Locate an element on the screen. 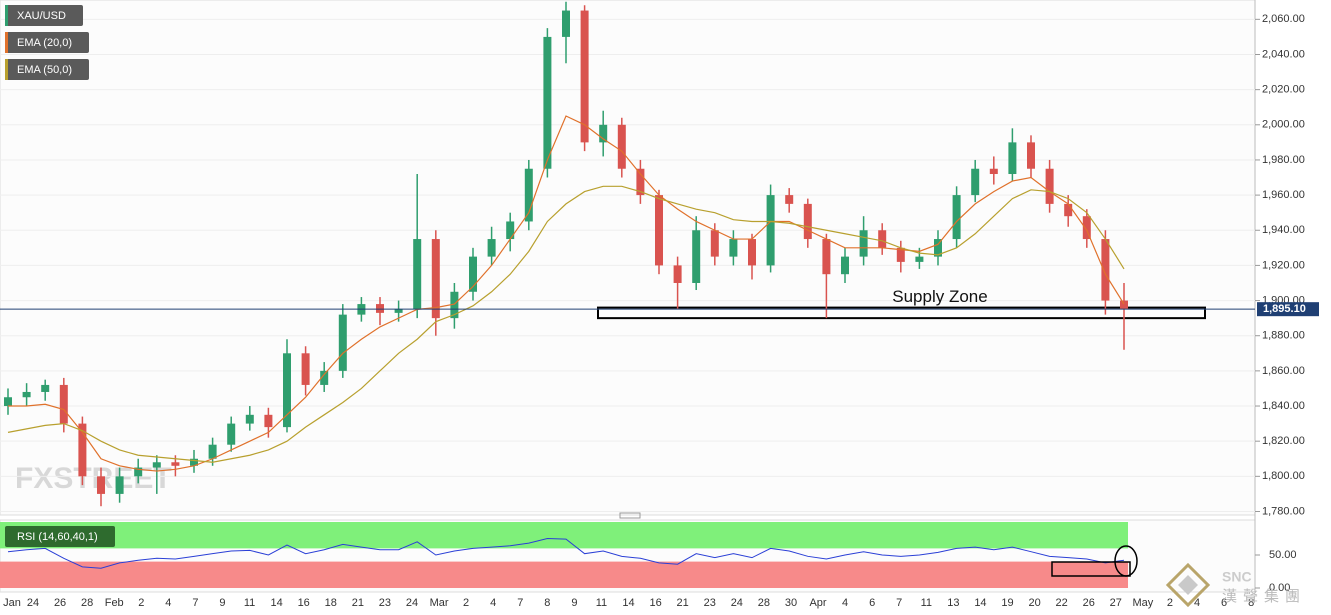 Image resolution: width=1331 pixels, height=615 pixels. y-tick-label: 2,060.00 is located at coordinates (1283, 19).